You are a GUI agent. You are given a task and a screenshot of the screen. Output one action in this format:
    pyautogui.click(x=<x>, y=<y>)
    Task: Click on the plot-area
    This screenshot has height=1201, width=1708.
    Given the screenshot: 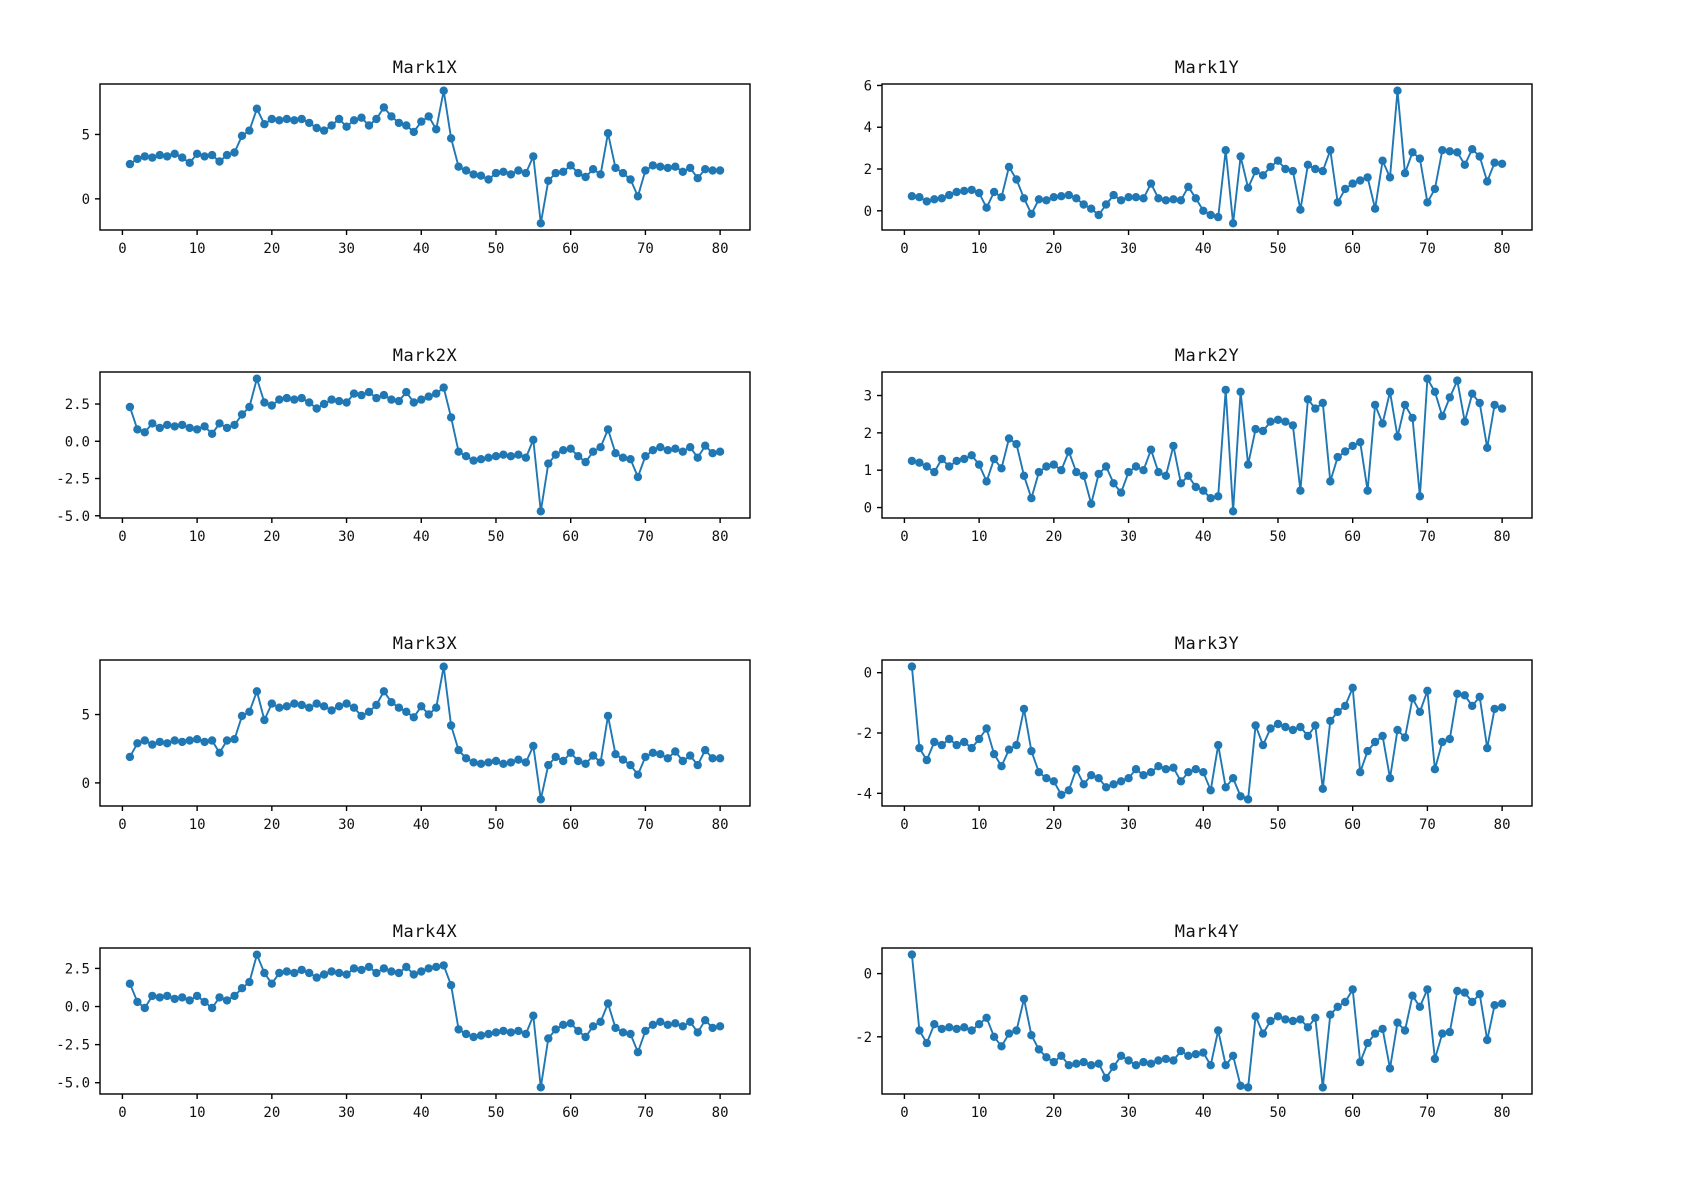 What is the action you would take?
    pyautogui.click(x=425, y=157)
    